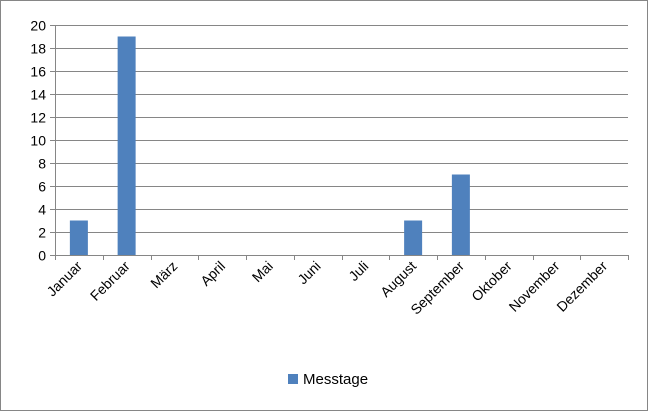 This screenshot has height=411, width=648. Describe the element at coordinates (42, 256) in the screenshot. I see `y-tick-label: 0` at that location.